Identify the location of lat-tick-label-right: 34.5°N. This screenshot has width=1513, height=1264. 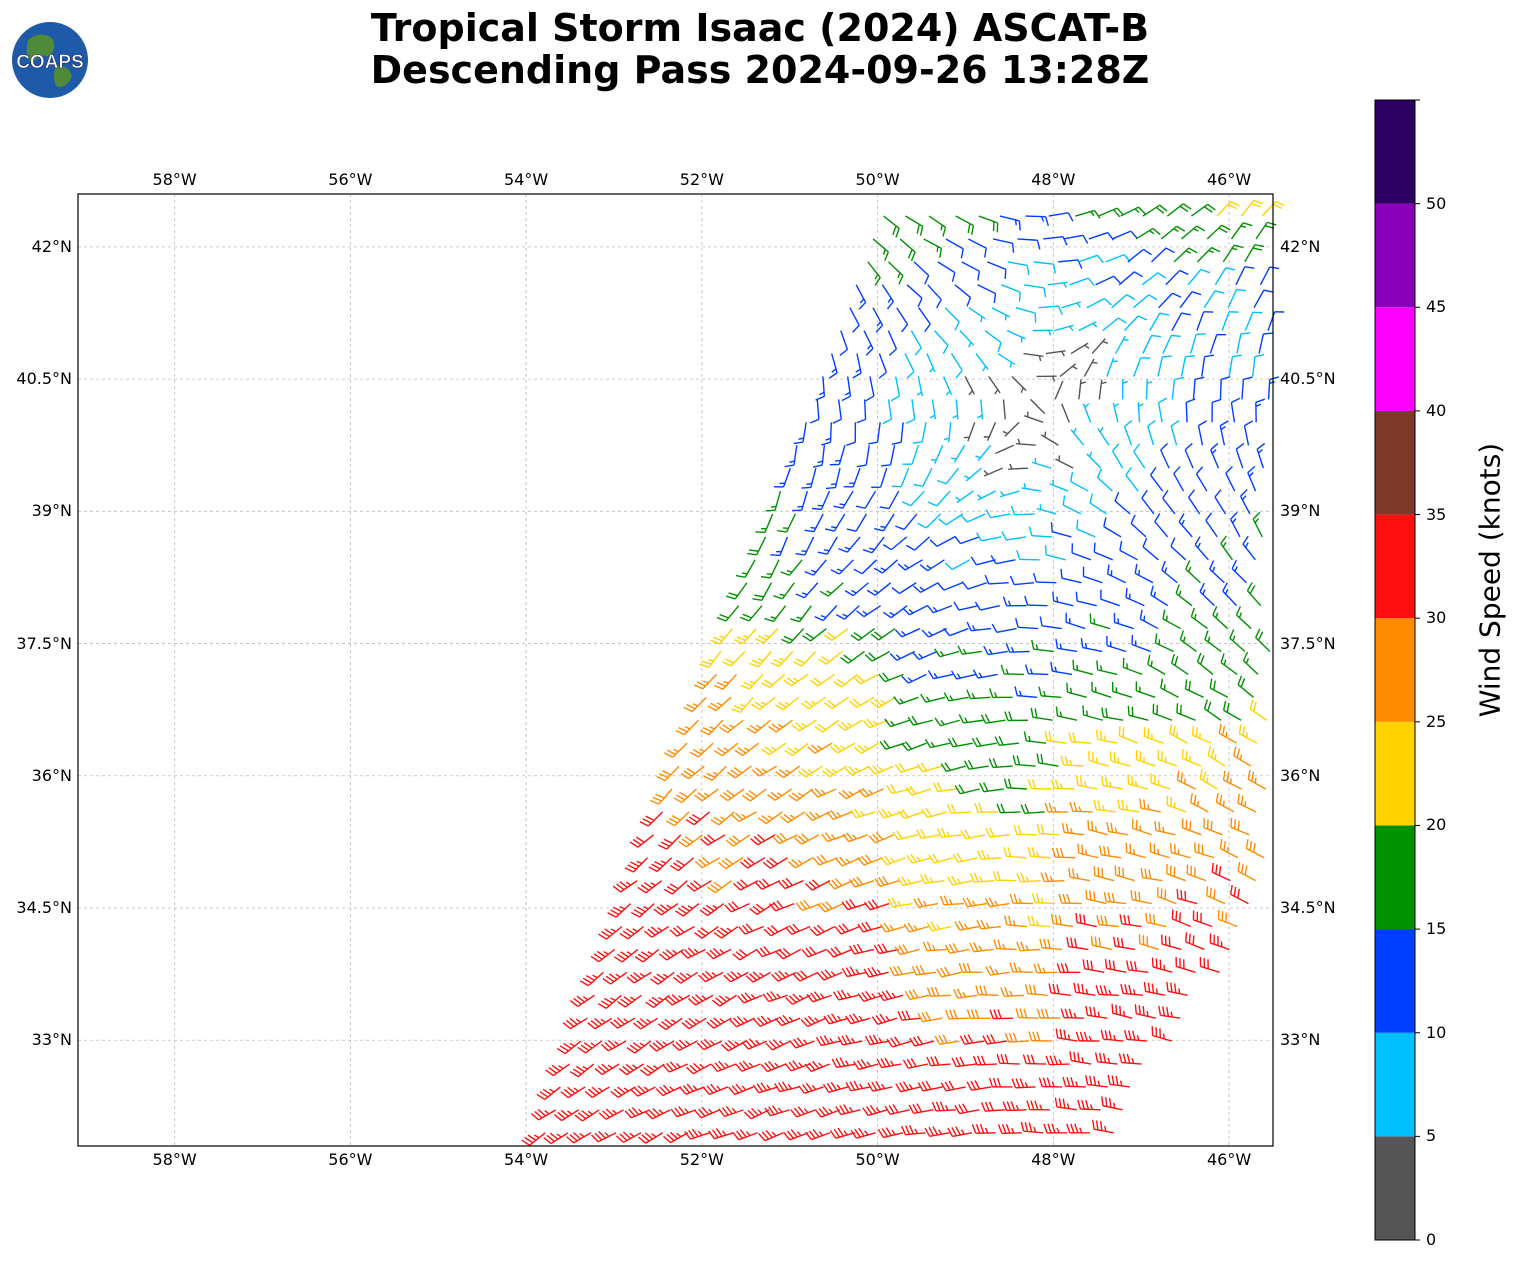
(1308, 907).